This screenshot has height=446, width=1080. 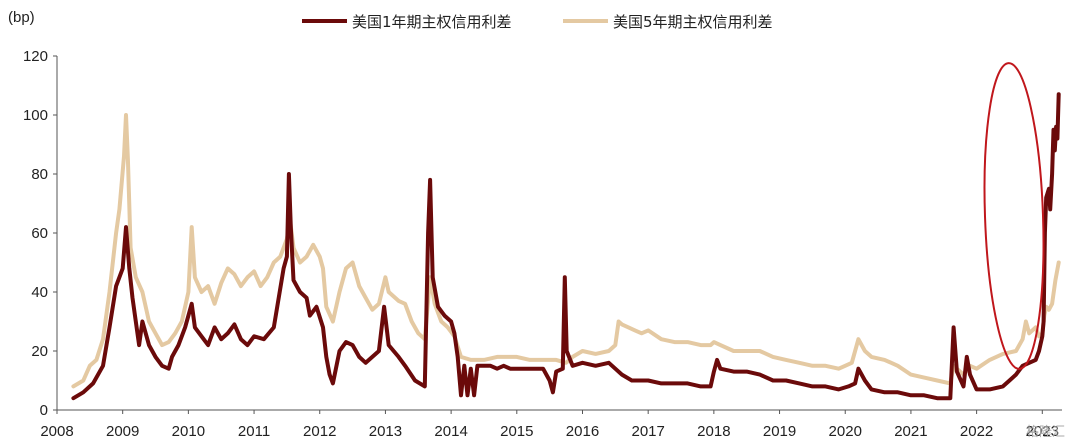 What do you see at coordinates (39, 351) in the screenshot?
I see `y-tick-label: 20` at bounding box center [39, 351].